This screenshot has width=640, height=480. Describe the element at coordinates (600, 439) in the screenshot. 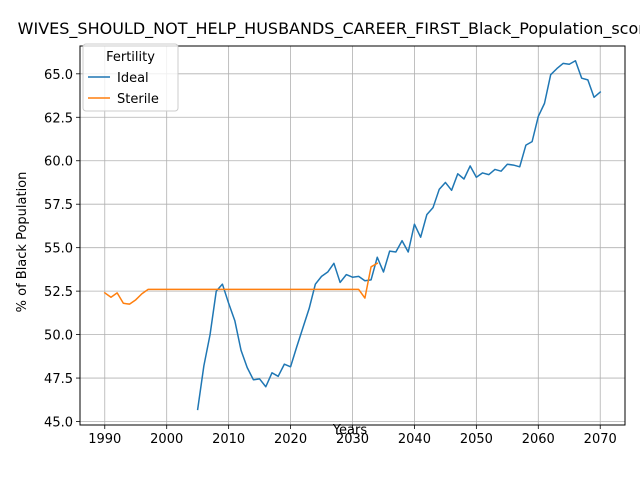

I see `x-tick-label: 2070` at that location.